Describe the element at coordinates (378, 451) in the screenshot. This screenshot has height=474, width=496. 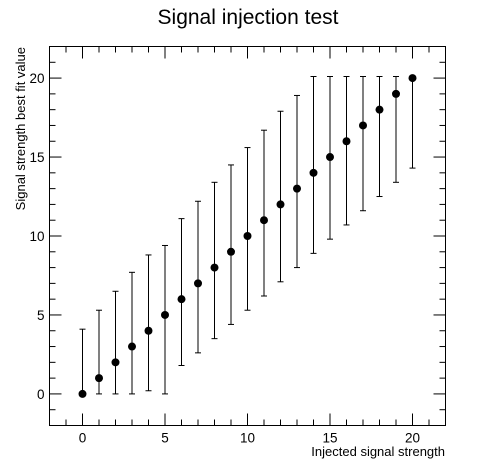
I see `x-axis-label: Injected signal strength` at that location.